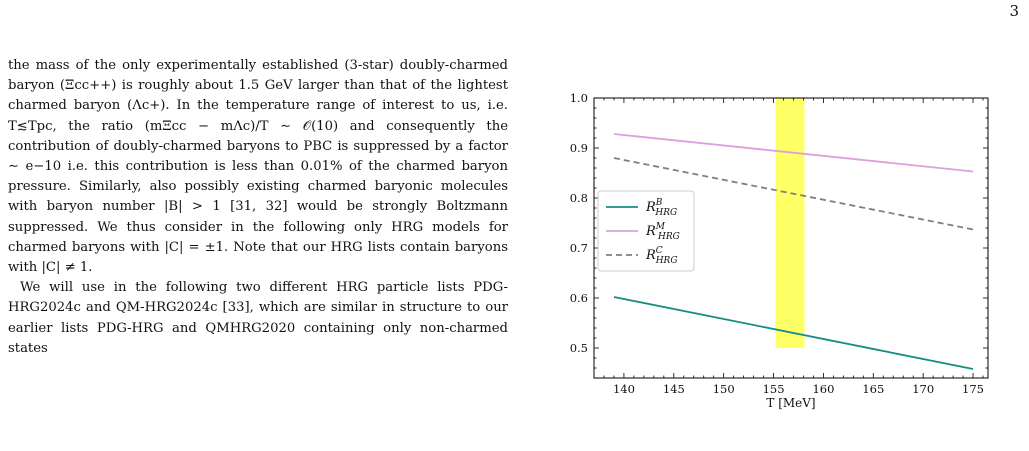  What do you see at coordinates (724, 389) in the screenshot?
I see `x-tick-label: 150` at bounding box center [724, 389].